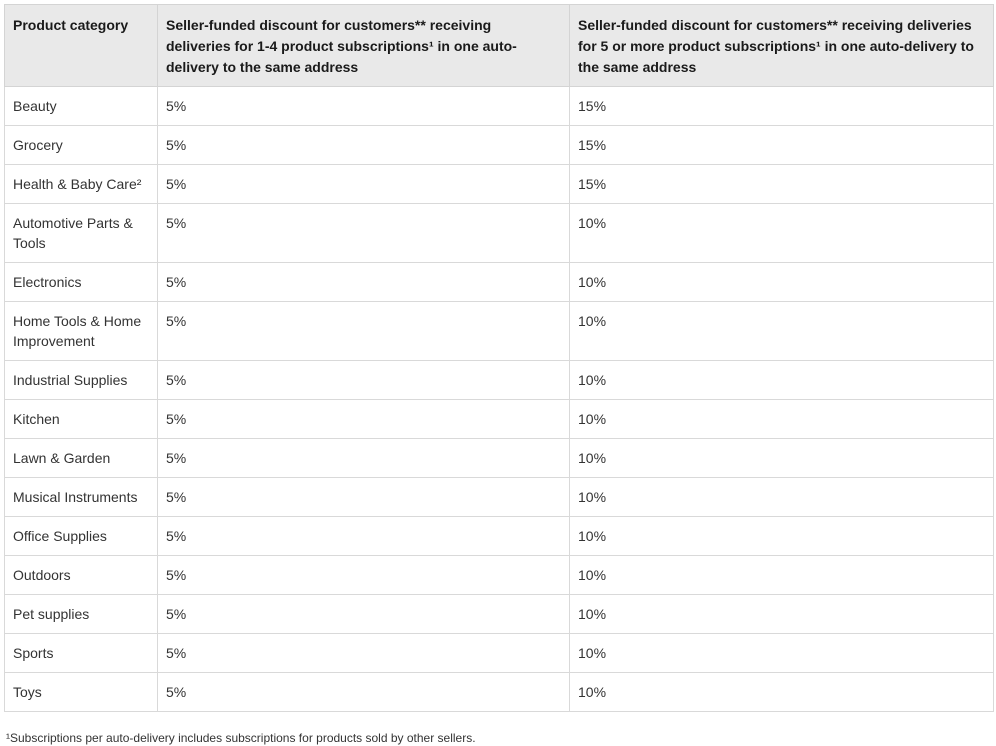 Image resolution: width=996 pixels, height=746 pixels. What do you see at coordinates (81, 536) in the screenshot?
I see `cell-product-category: Office Supplies` at bounding box center [81, 536].